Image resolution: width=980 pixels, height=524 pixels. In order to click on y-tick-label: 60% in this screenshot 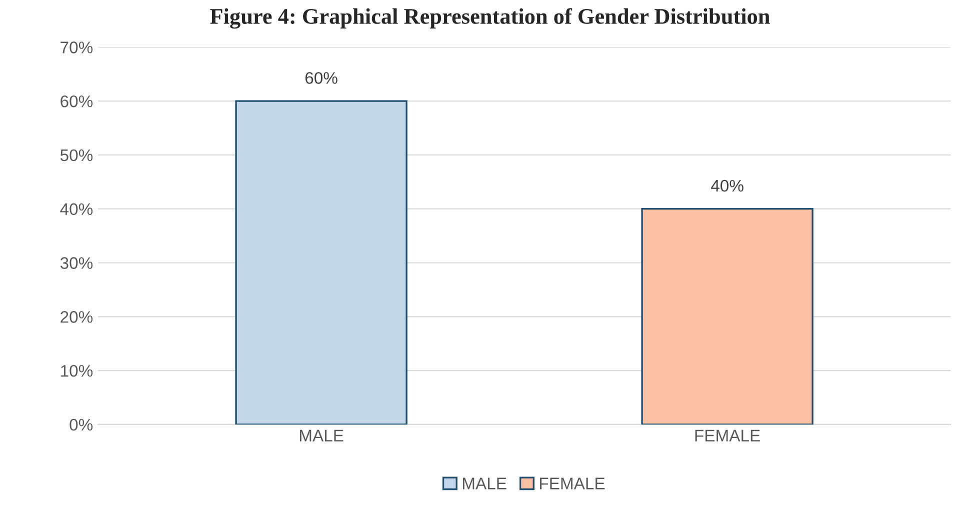, I will do `click(76, 101)`.